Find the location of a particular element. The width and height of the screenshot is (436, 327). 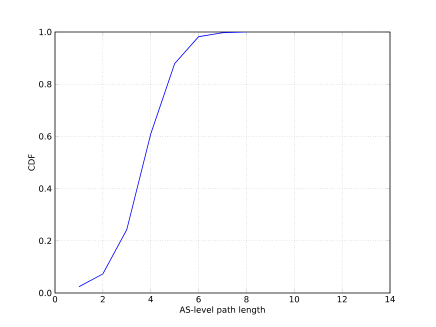

y-tick-label: 0.8 is located at coordinates (45, 84).